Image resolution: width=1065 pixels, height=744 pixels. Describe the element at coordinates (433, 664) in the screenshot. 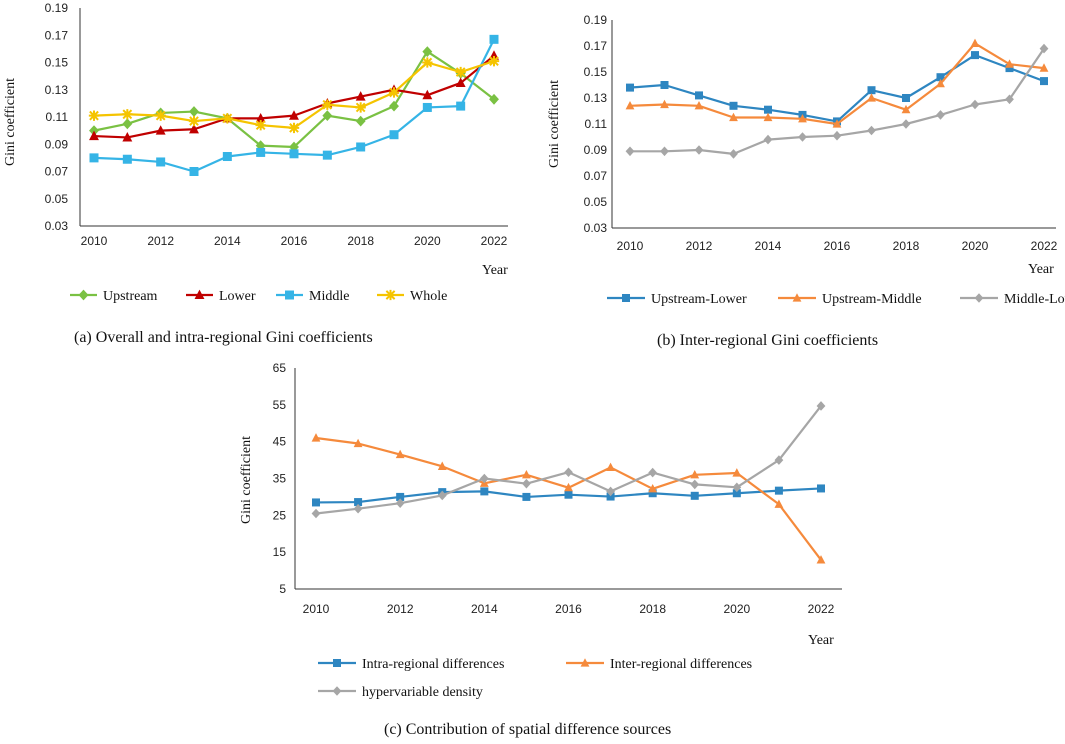

I see `legend-label: Intra-regional differences` at that location.